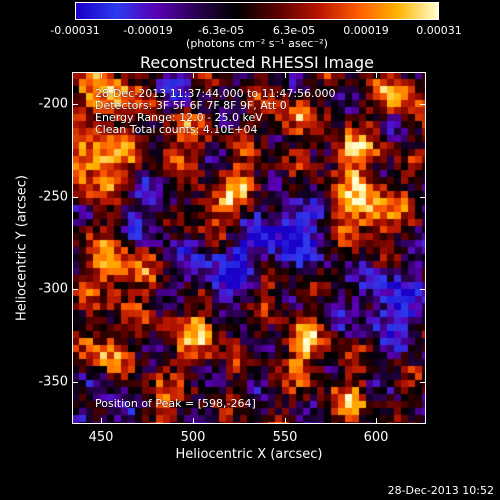  Describe the element at coordinates (257, 43) in the screenshot. I see `colorbar-units: (photons cm⁻² s⁻¹ asec⁻²)` at that location.